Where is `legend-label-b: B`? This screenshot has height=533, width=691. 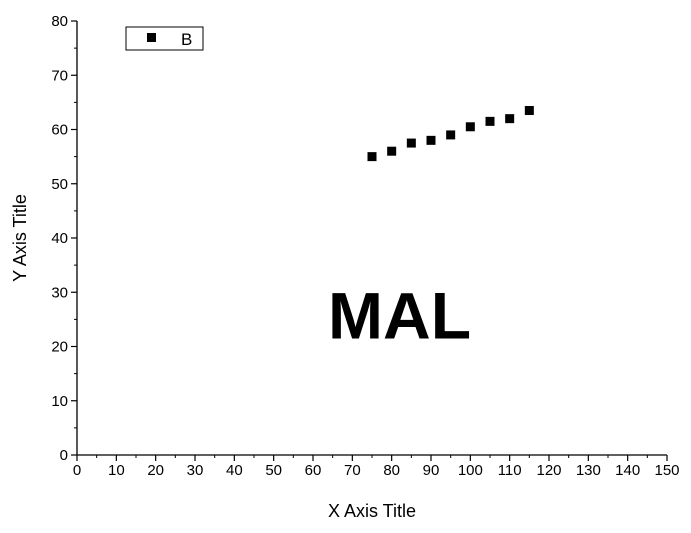
legend-label-b: B is located at coordinates (186, 39).